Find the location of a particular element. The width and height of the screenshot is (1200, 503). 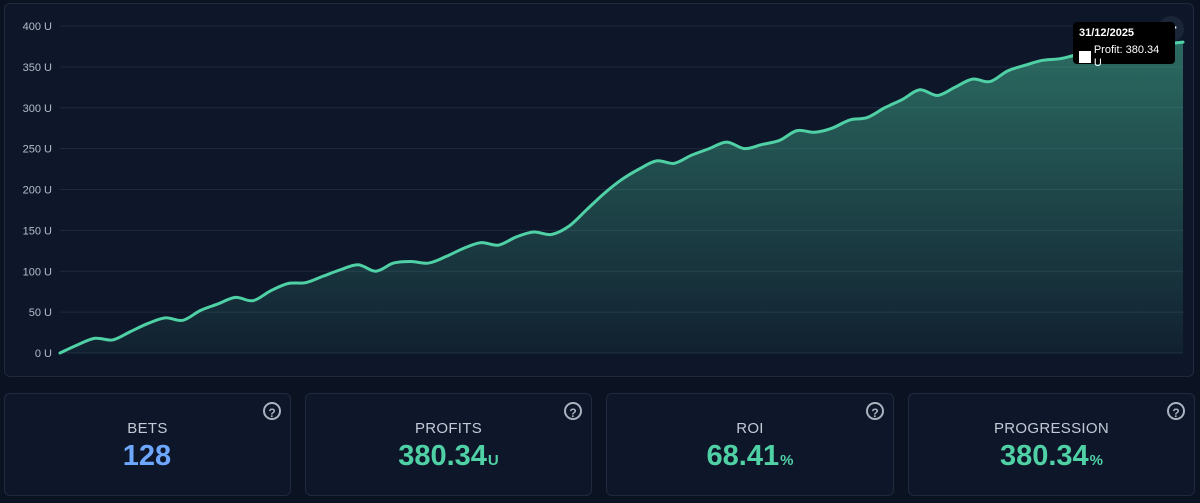

tooltip-swatch is located at coordinates (1085, 57).